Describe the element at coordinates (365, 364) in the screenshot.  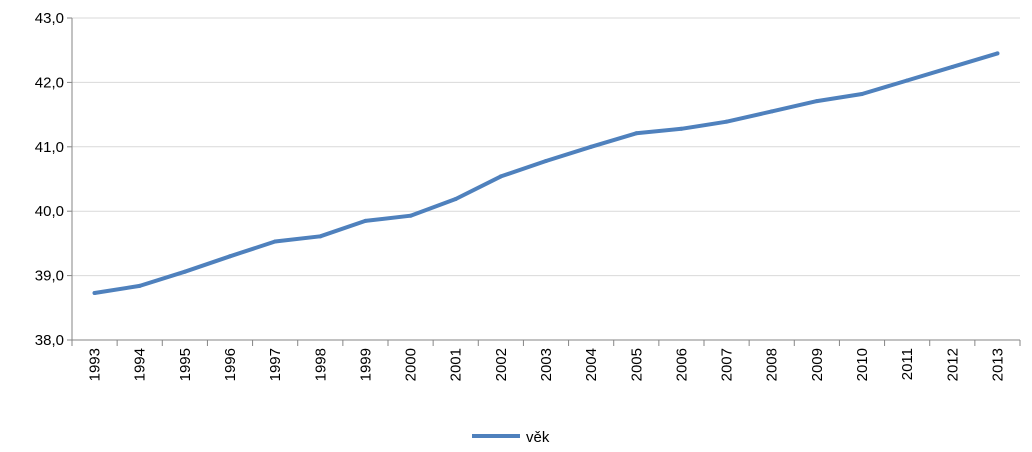
I see `x-tick-label: 1999` at that location.